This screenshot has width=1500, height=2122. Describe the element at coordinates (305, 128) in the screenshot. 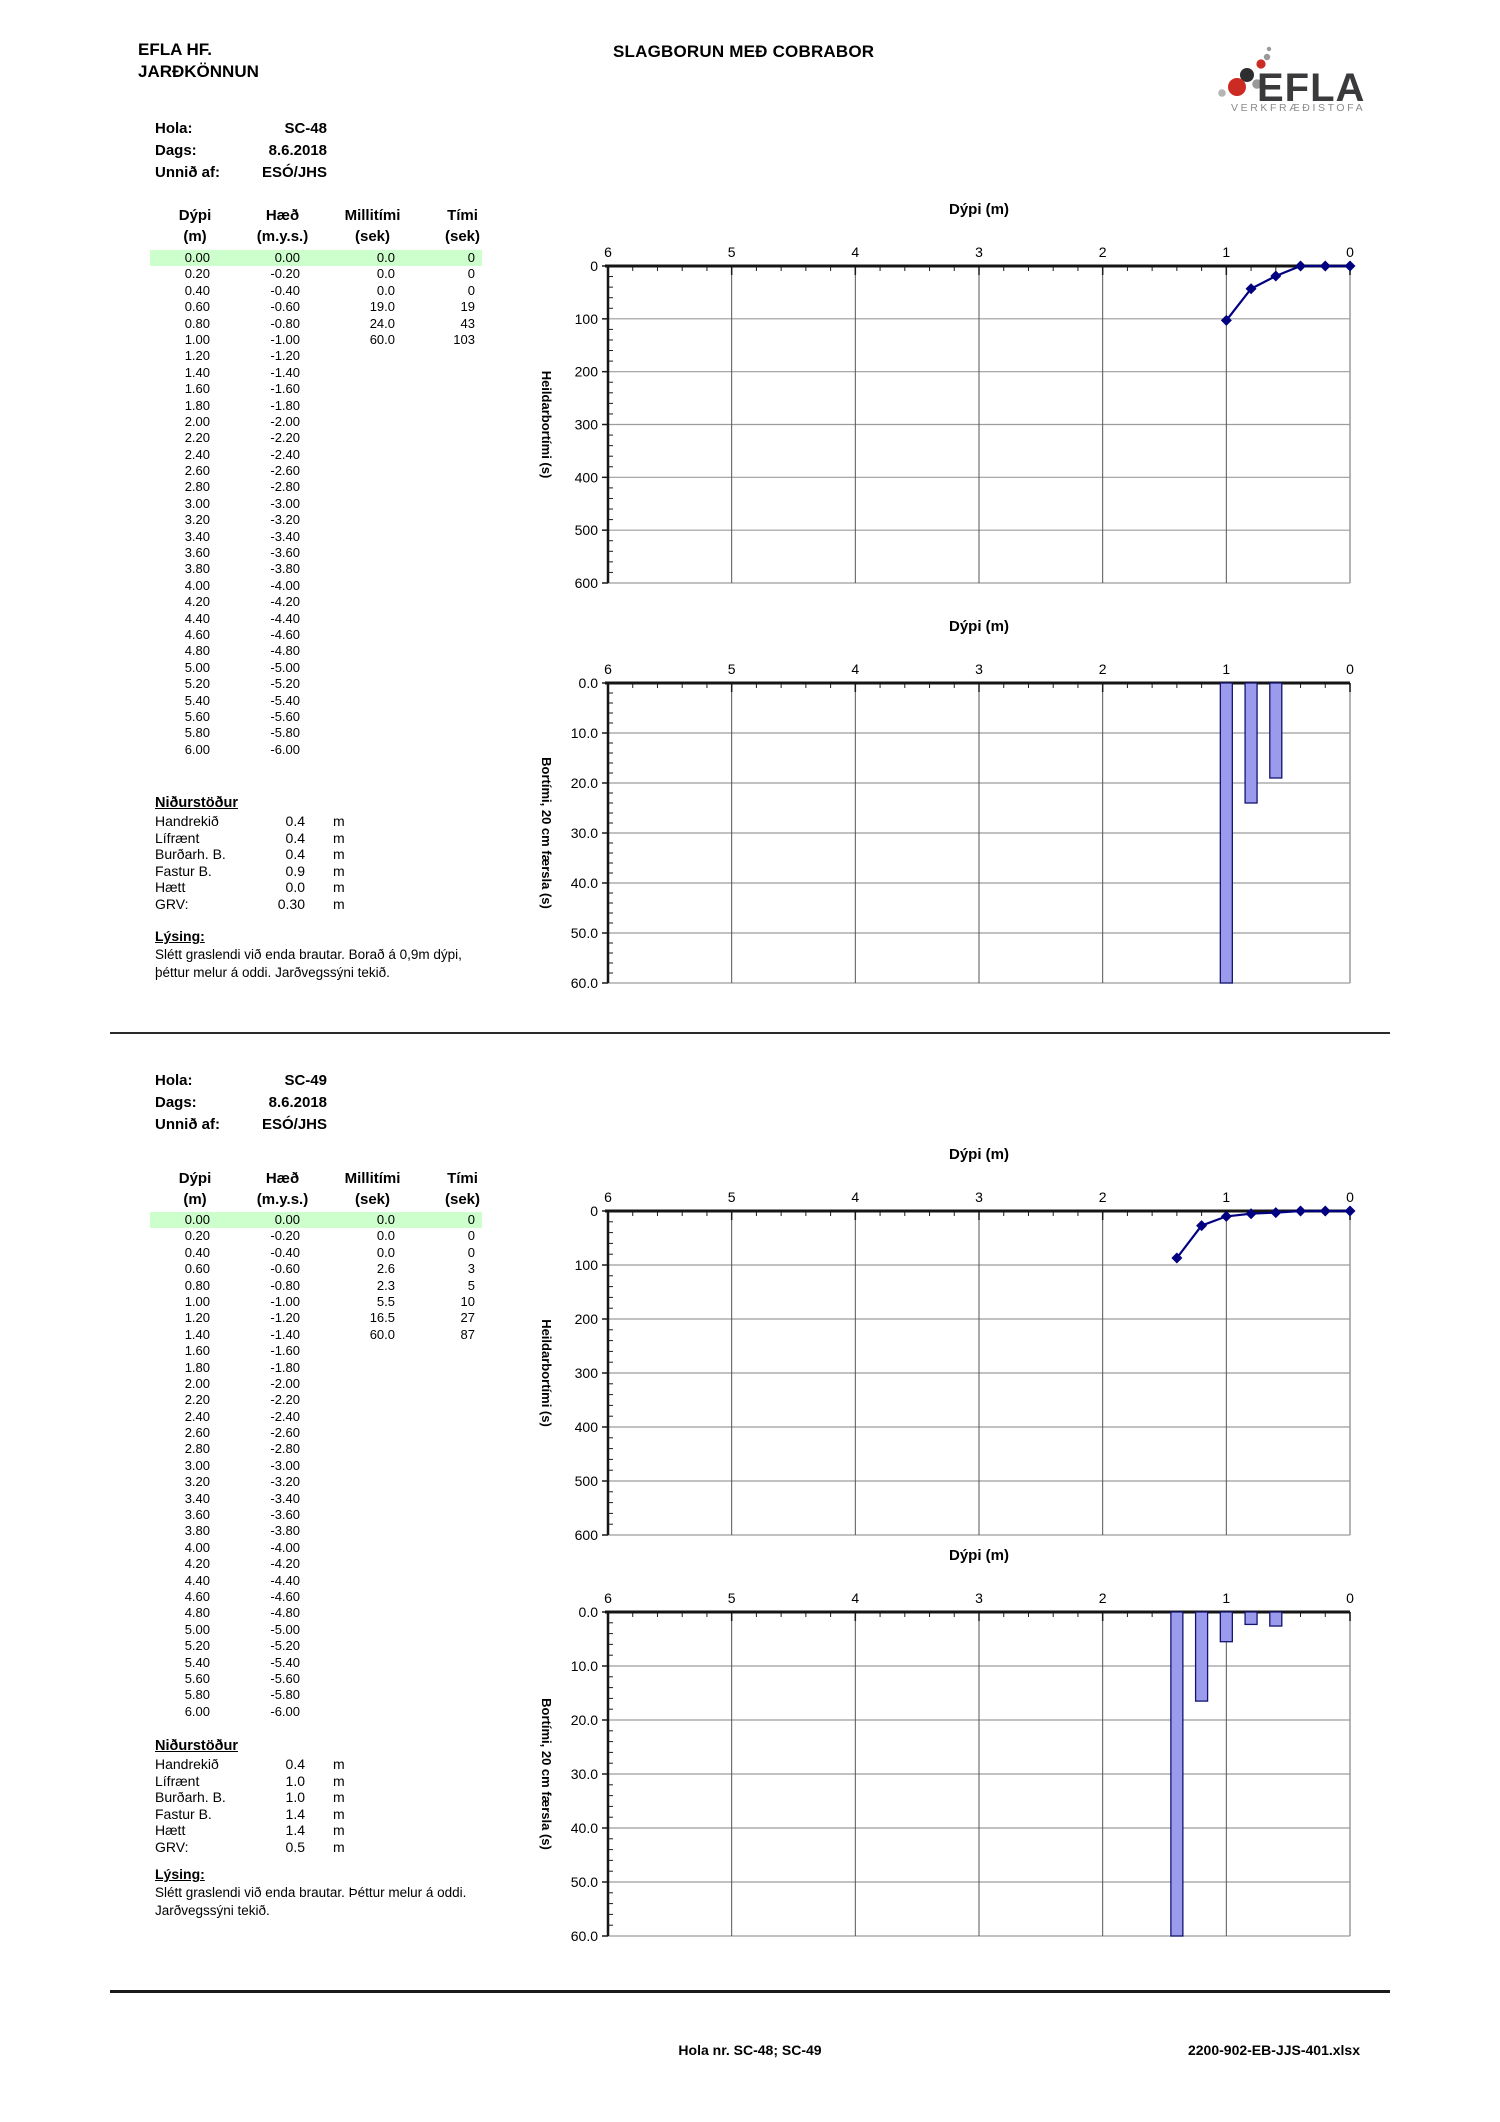

I see `meta-value-hola: SC-48` at that location.